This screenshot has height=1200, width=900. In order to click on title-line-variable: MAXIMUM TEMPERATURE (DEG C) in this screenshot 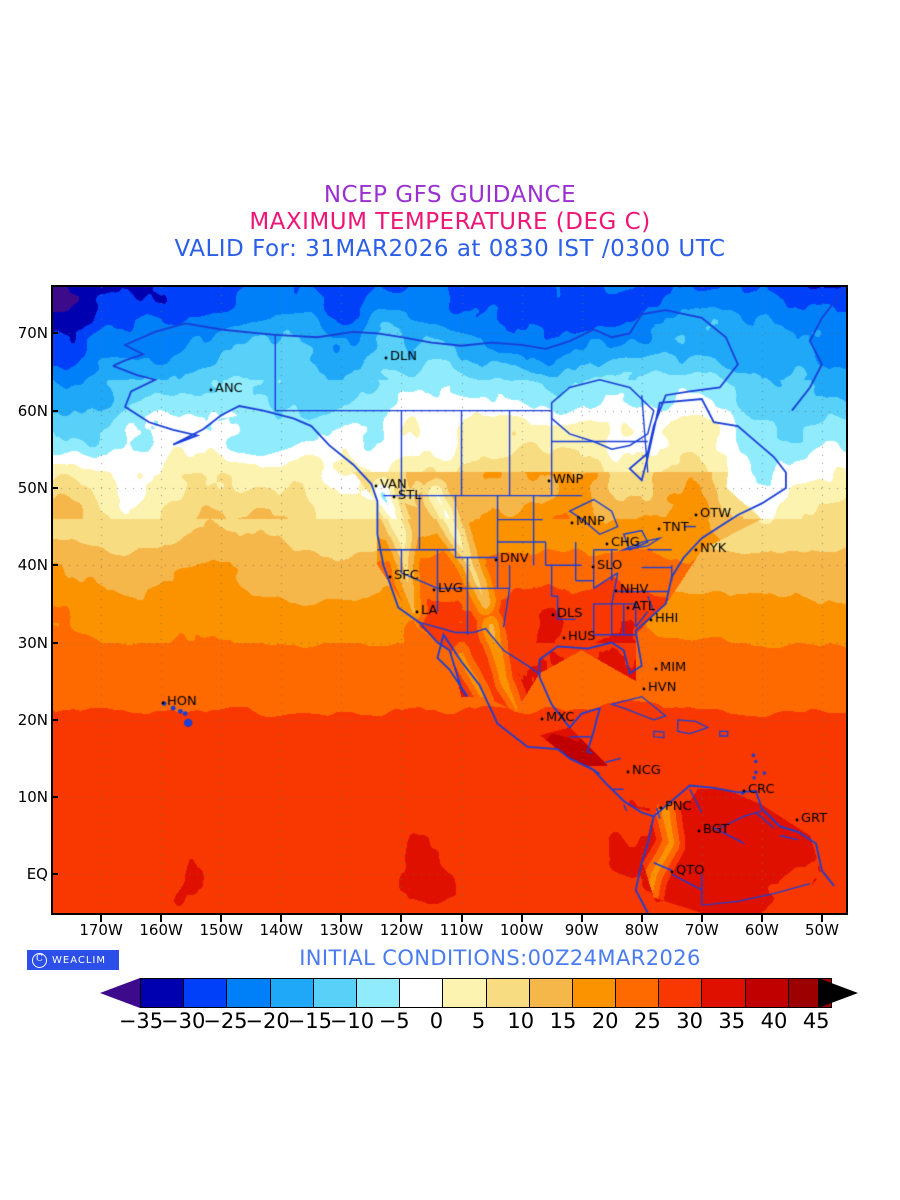, I will do `click(450, 221)`.